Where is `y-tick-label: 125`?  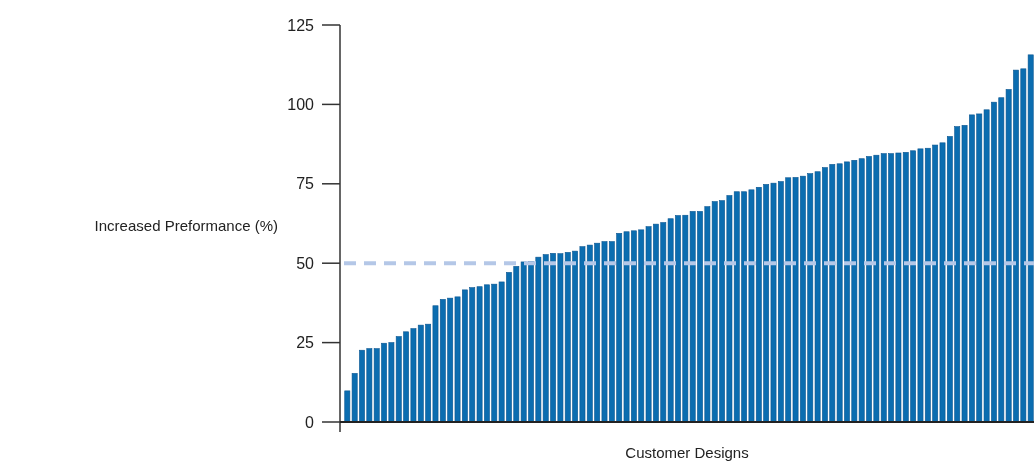 y-tick-label: 125 is located at coordinates (301, 25).